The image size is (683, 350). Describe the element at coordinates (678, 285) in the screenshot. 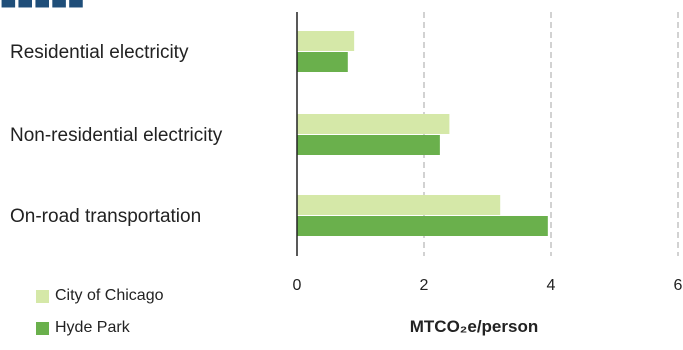

I see `x-tick-label-6: 6` at that location.